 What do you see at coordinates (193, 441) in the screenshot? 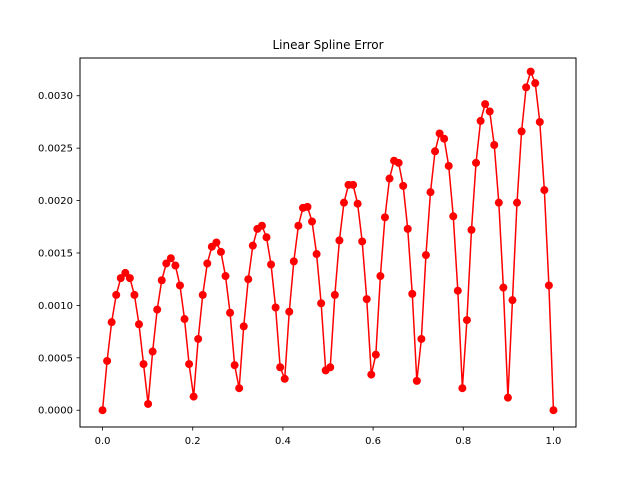
I see `x-tick-label: 0.2` at bounding box center [193, 441].